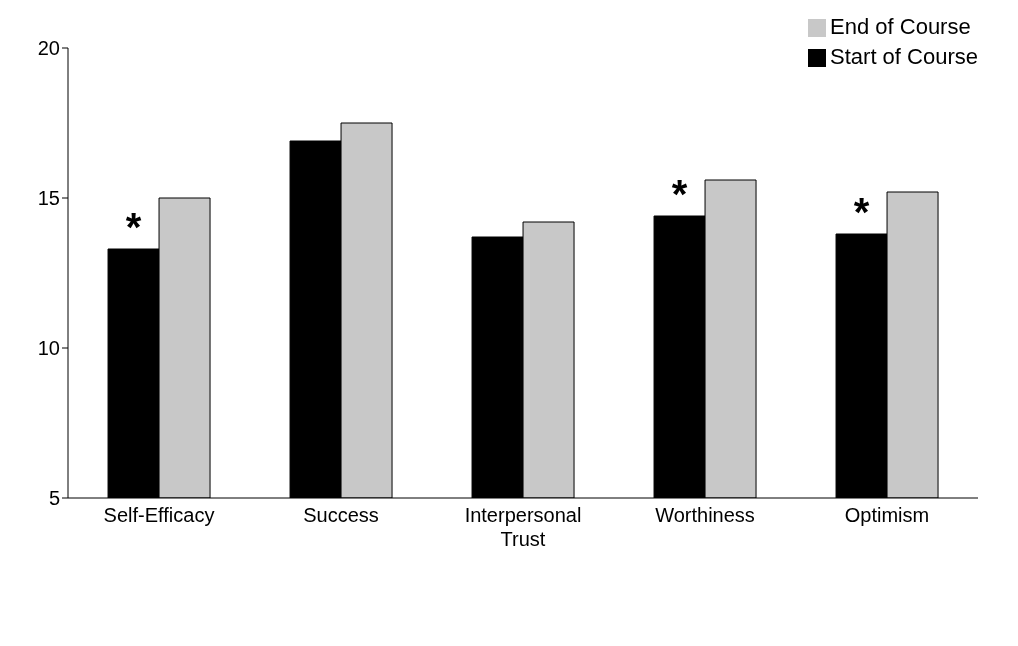 The image size is (1018, 646). Describe the element at coordinates (48, 198) in the screenshot. I see `y-tick-label: 15` at that location.